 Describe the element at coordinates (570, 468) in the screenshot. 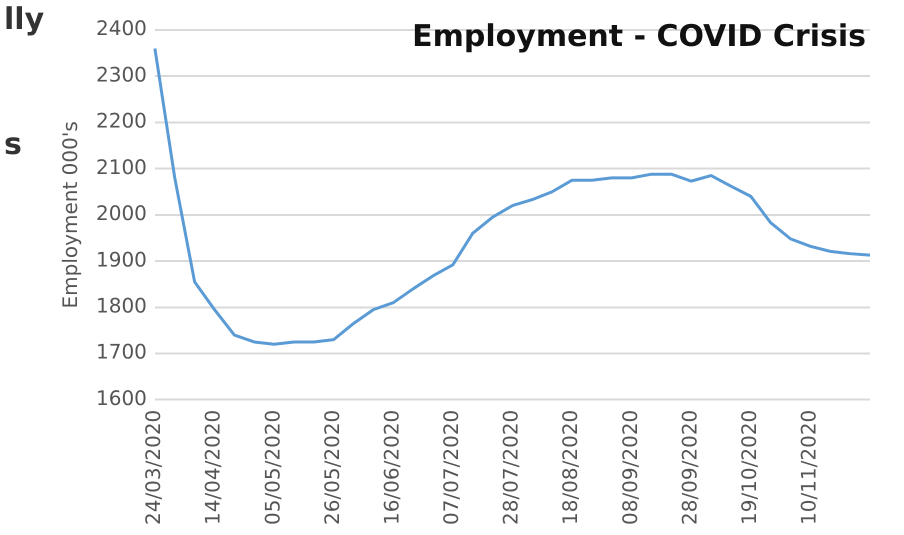

I see `x-tick-label: 18/08/2020` at that location.